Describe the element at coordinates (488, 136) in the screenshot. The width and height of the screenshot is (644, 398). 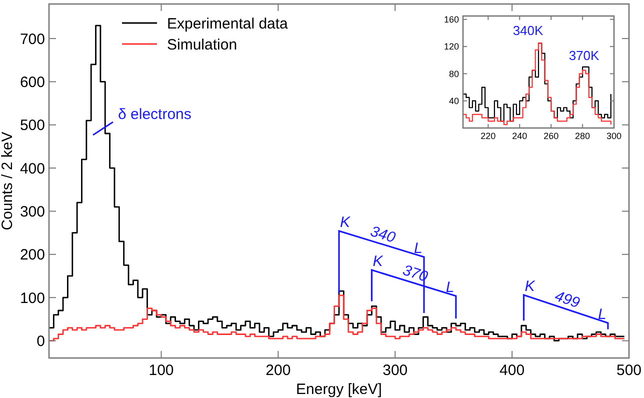
I see `x-tick-label: 220` at that location.